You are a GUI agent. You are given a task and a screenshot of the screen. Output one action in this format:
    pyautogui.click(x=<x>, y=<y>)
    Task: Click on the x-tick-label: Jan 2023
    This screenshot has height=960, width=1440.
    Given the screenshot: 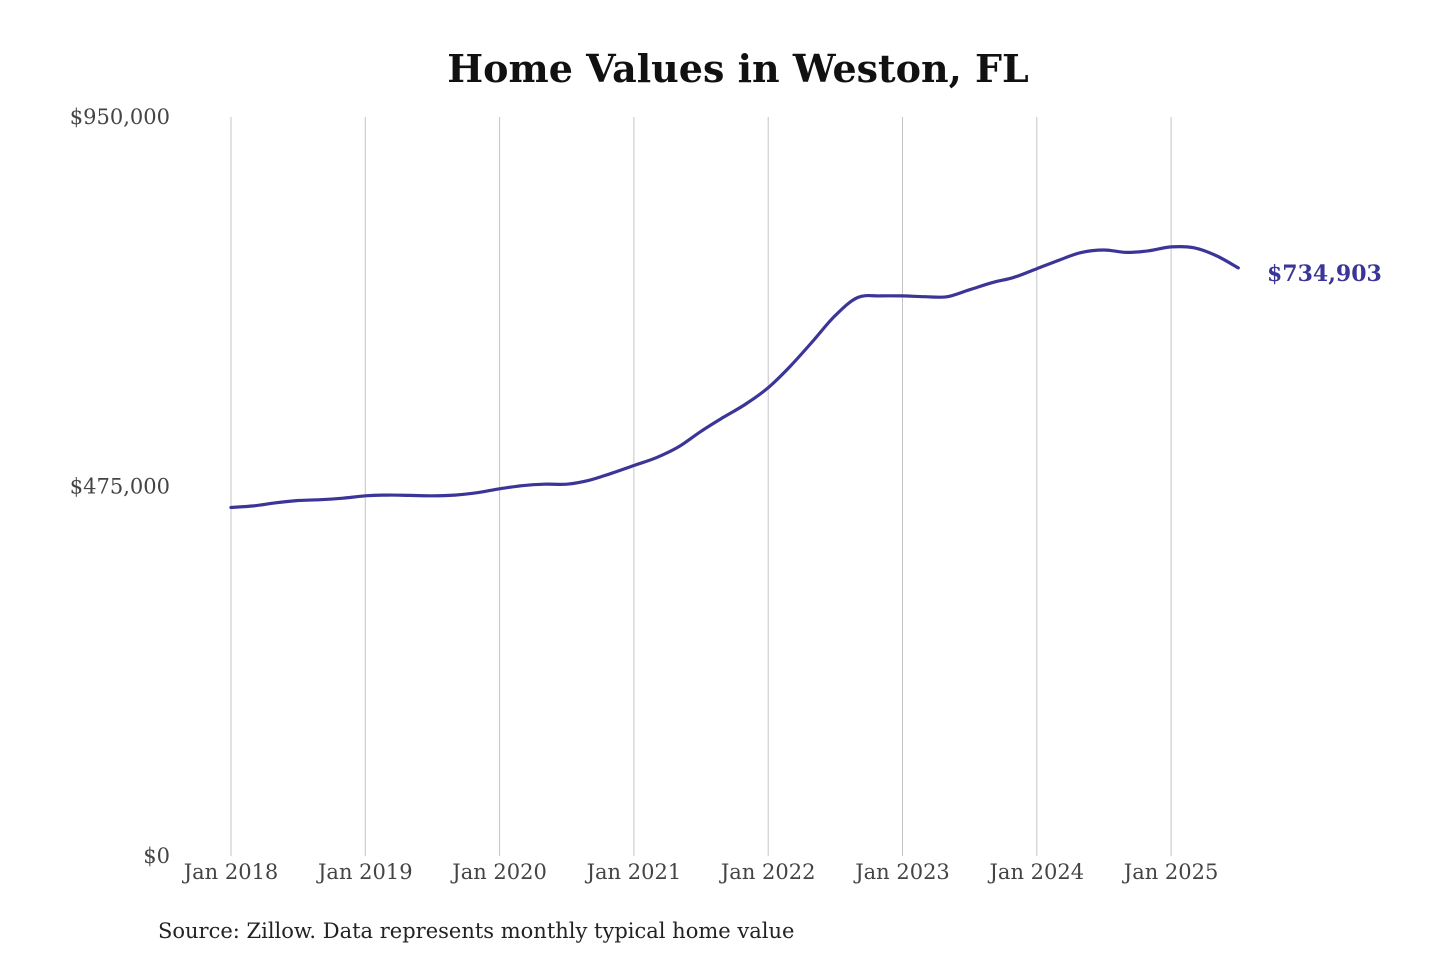 What is the action you would take?
    pyautogui.click(x=901, y=872)
    